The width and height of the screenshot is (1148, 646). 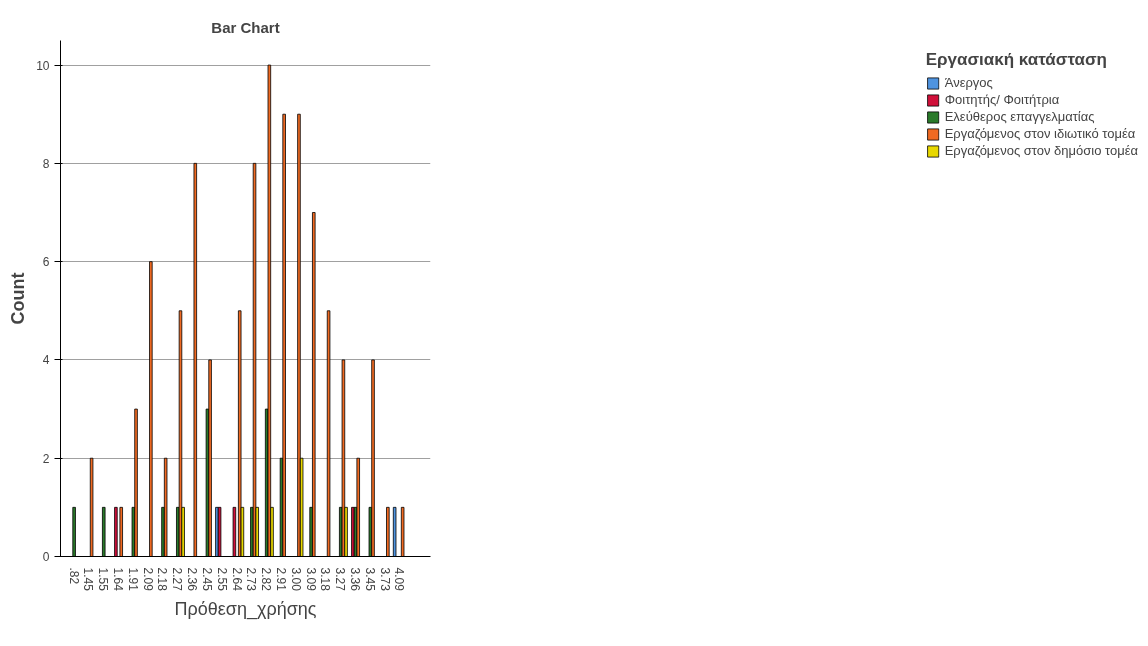 I want to click on y-tick-label: 10, so click(x=43, y=65).